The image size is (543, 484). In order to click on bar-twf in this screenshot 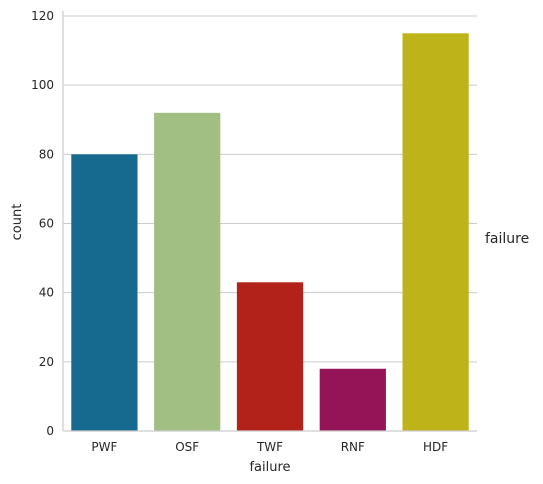, I will do `click(270, 356)`.